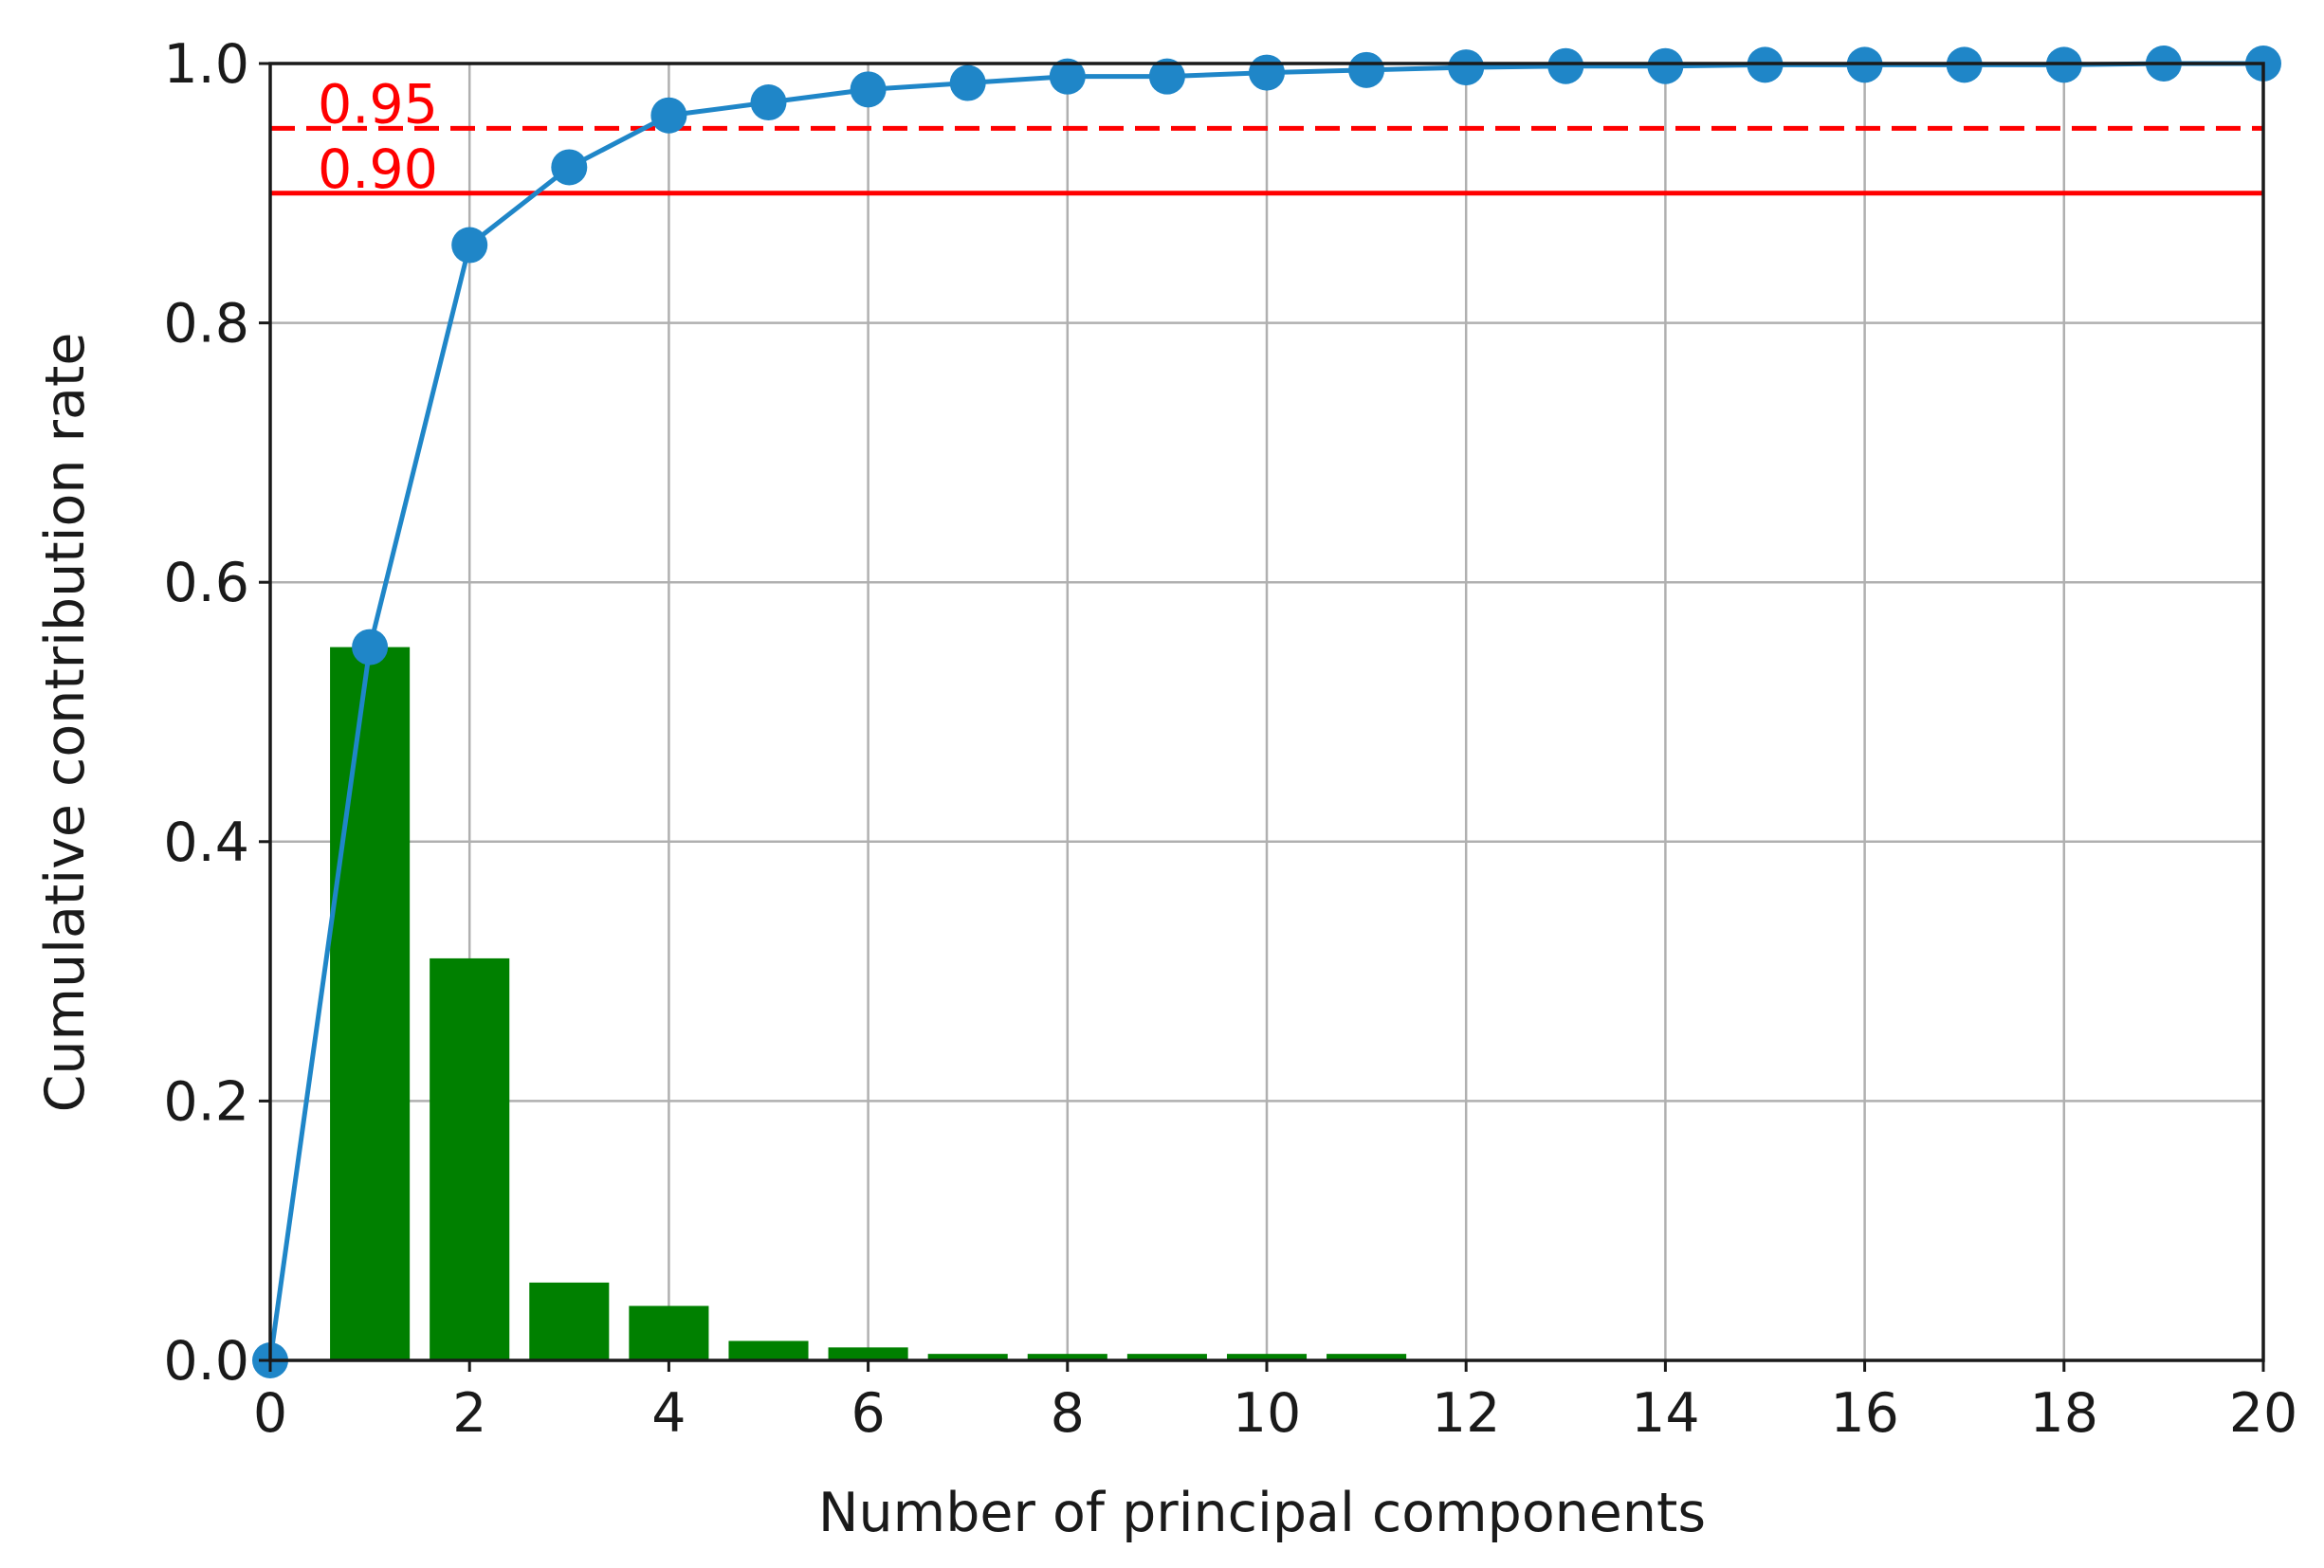 The width and height of the screenshot is (2324, 1568). Describe the element at coordinates (1266, 137) in the screenshot. I see `threshold-lines: 0.950.90` at that location.